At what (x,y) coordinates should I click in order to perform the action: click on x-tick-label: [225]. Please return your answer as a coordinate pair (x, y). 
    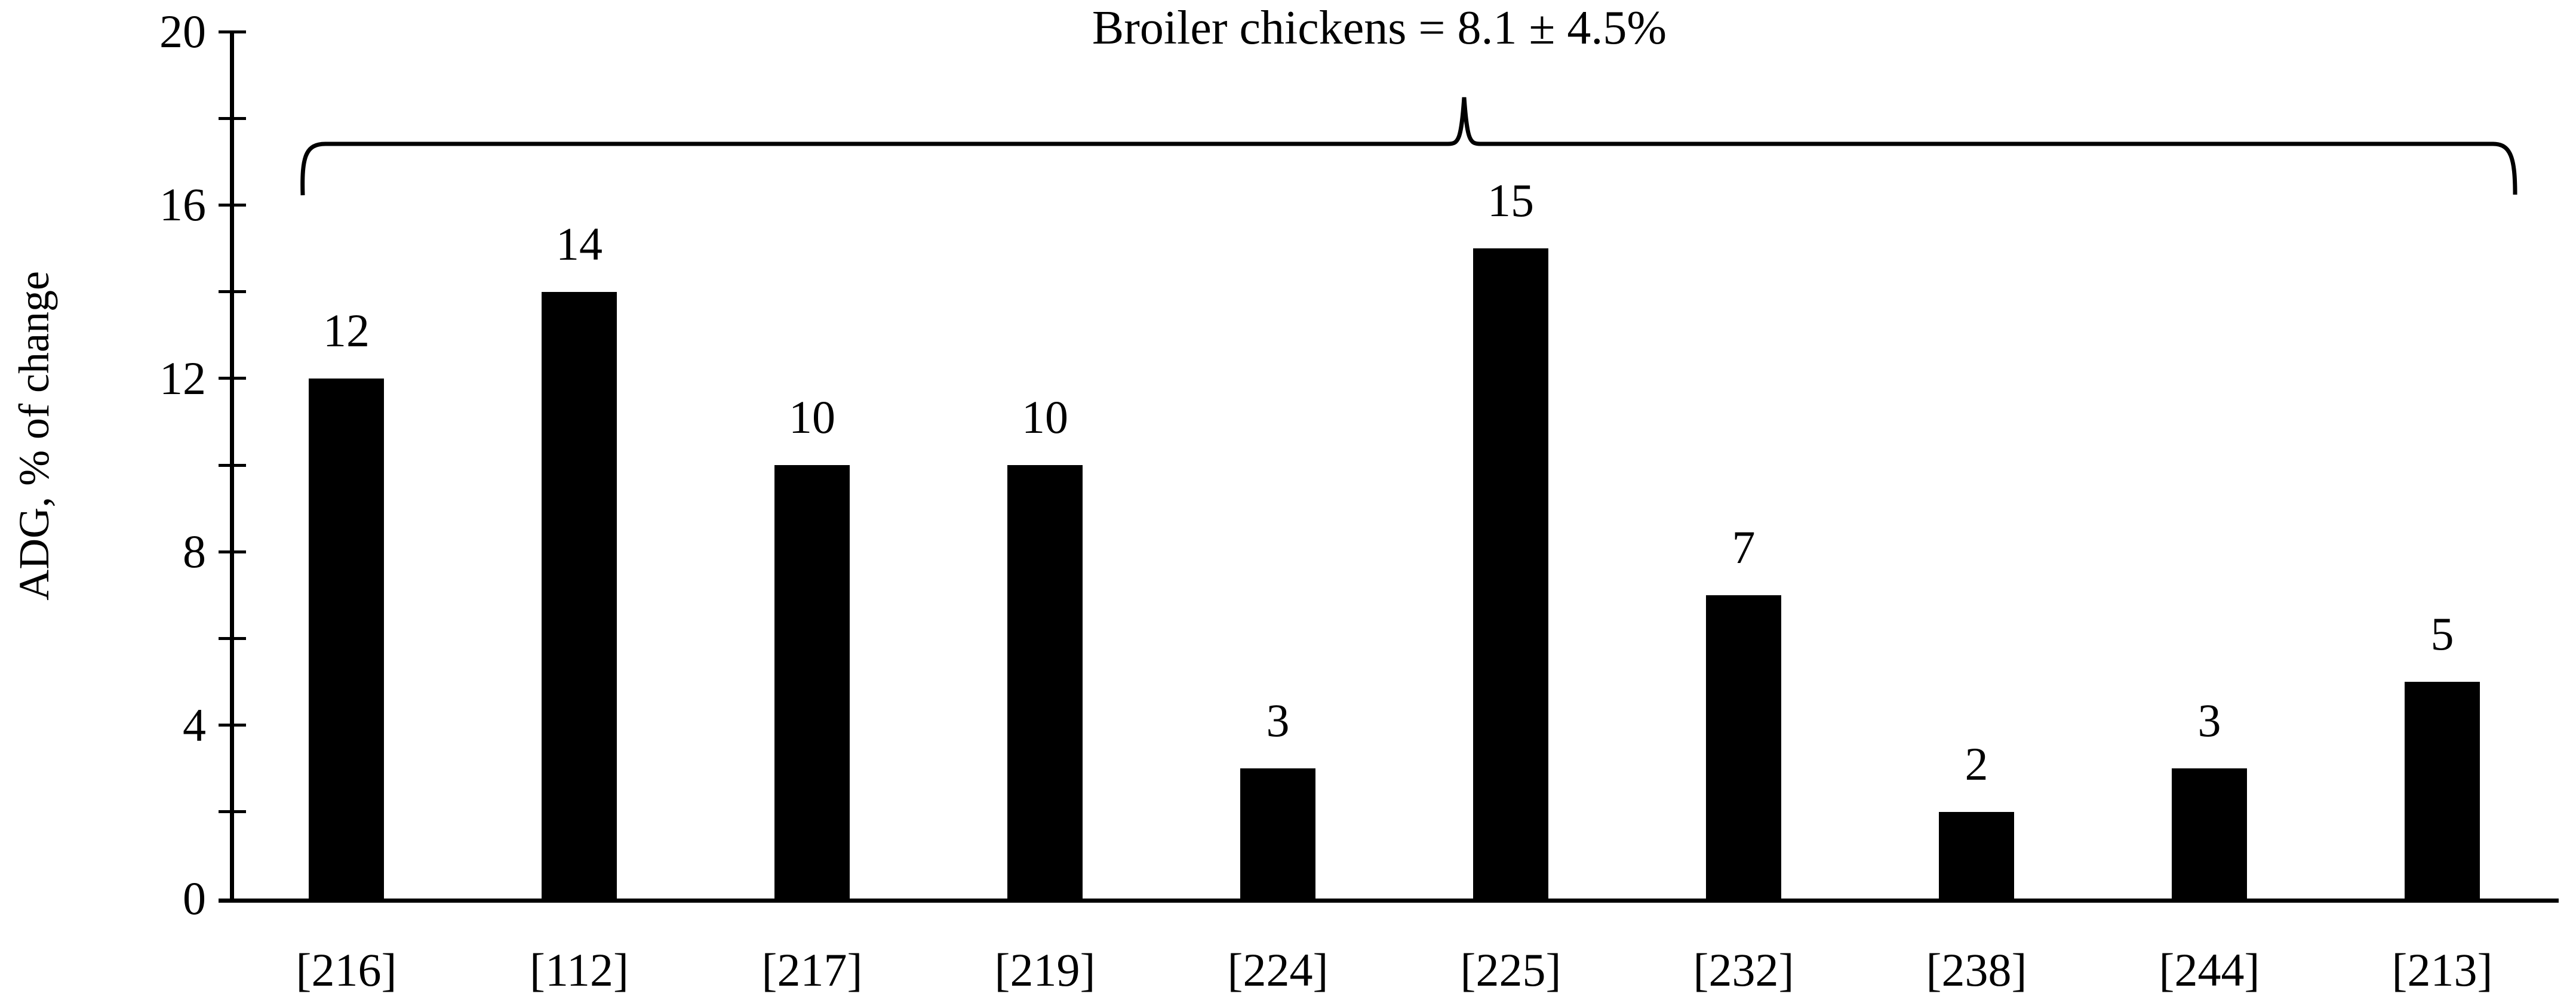
    Looking at the image, I should click on (1510, 970).